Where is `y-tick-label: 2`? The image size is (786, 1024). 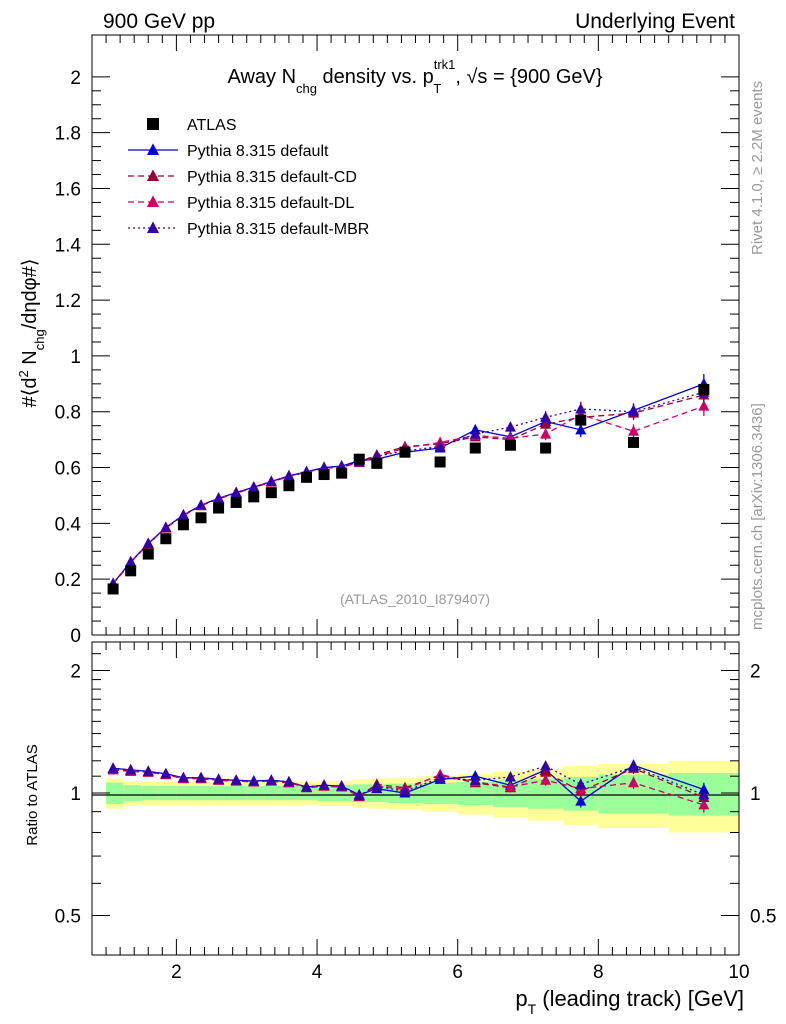 y-tick-label: 2 is located at coordinates (75, 78).